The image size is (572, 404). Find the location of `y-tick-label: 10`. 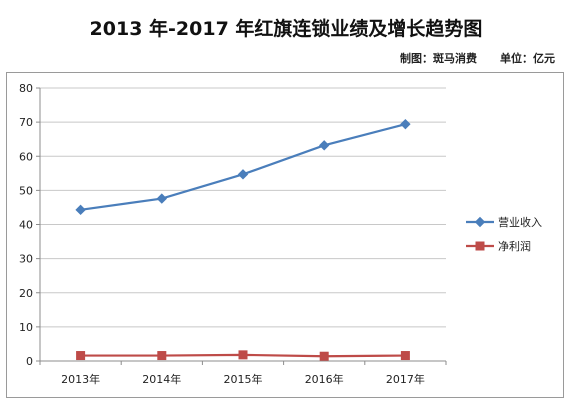

y-tick-label: 10 is located at coordinates (26, 327).